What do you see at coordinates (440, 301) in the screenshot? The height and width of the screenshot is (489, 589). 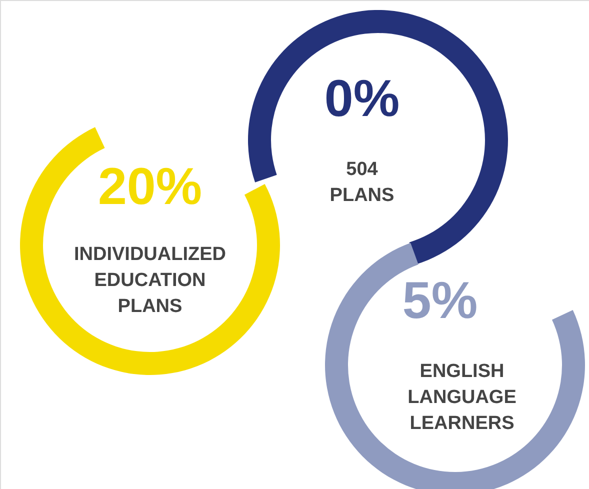 I see `data-label: 5%` at bounding box center [440, 301].